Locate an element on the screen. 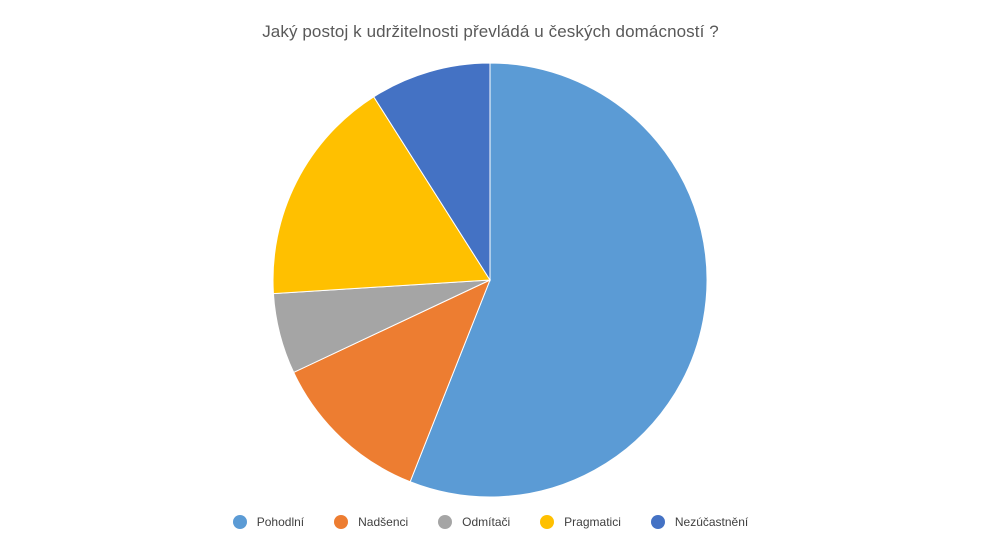 The width and height of the screenshot is (981, 553). legend-label: Nezúčastnění is located at coordinates (711, 522).